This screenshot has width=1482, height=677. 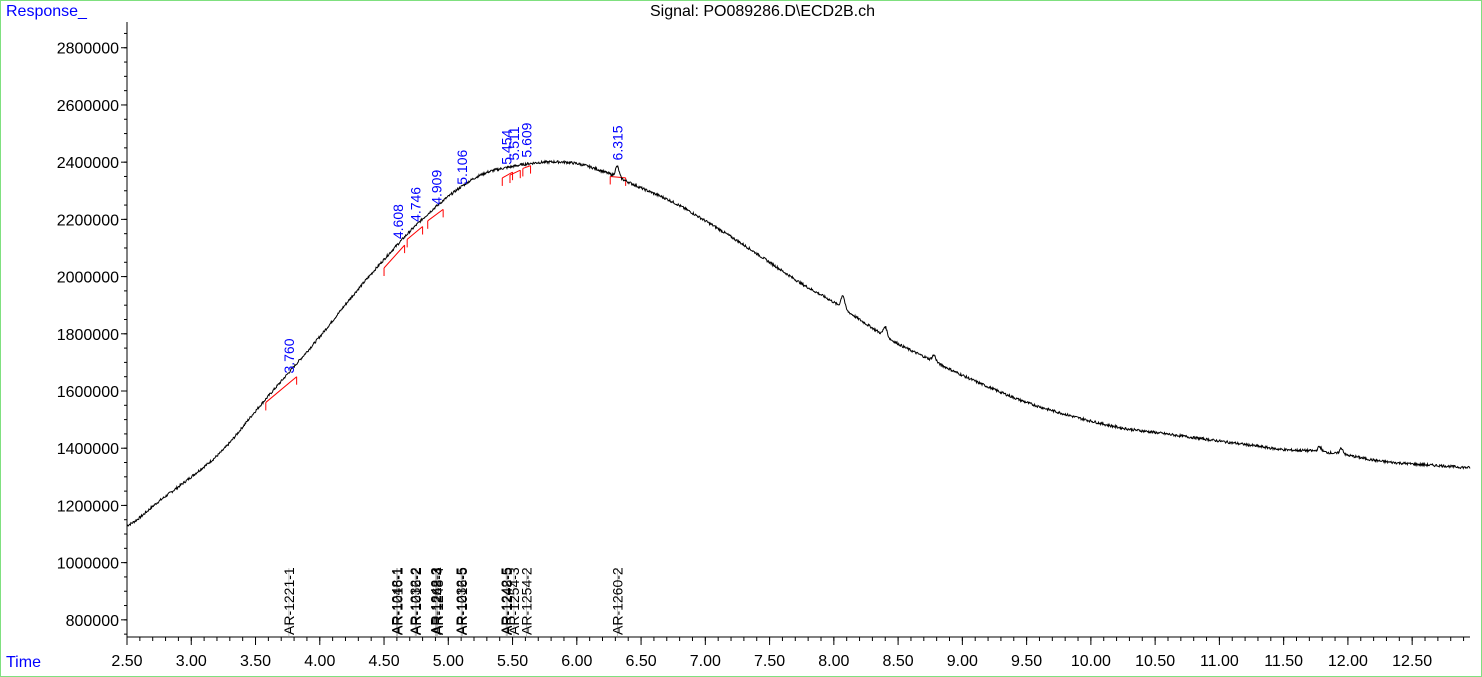 I want to click on compound-label: AR-1242-3, so click(x=436, y=601).